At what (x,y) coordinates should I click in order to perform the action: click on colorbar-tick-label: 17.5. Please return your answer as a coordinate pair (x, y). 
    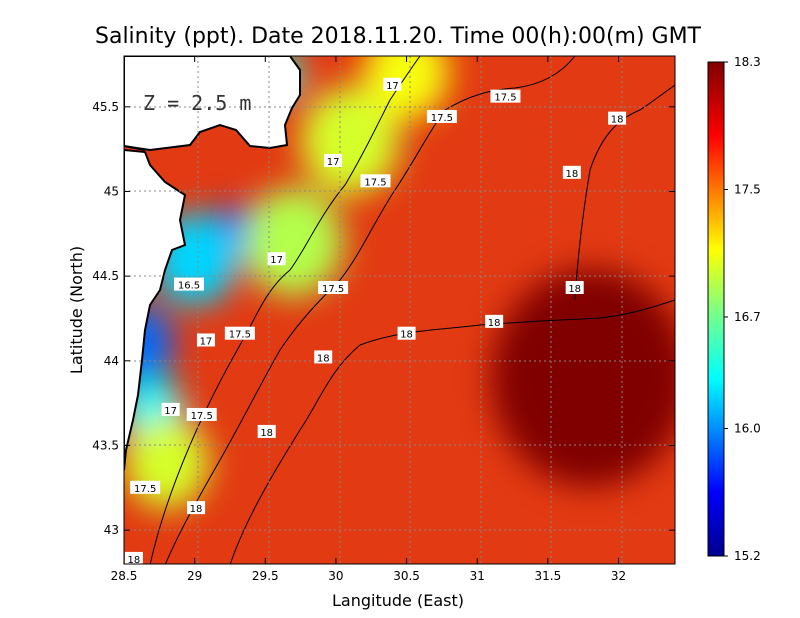
    Looking at the image, I should click on (747, 189).